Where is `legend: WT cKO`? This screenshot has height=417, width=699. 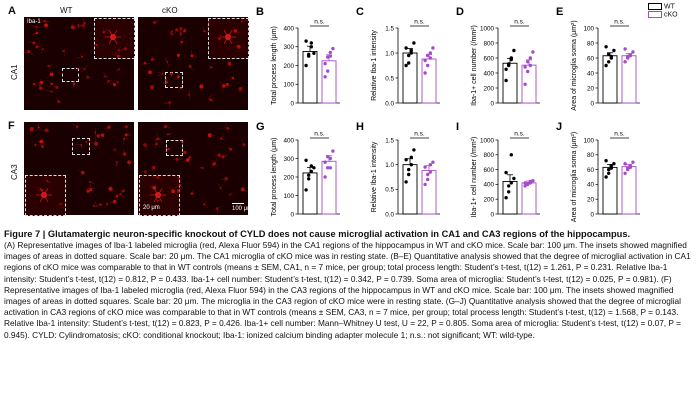
legend: WT cKO is located at coordinates (663, 11).